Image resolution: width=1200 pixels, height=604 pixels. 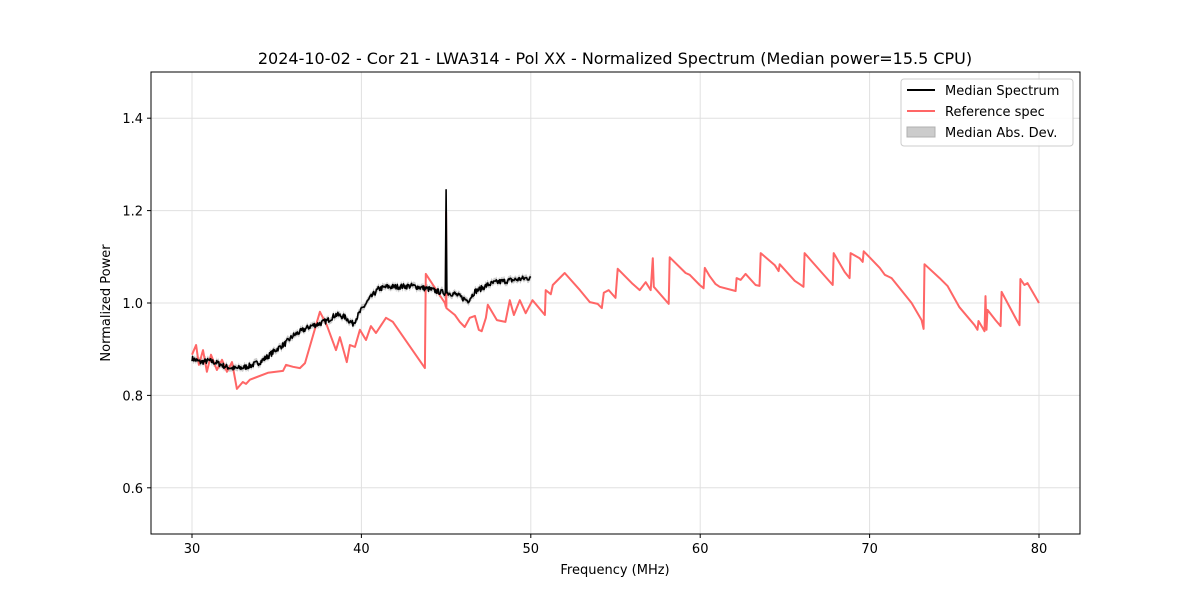 I want to click on legend-mad-swatch, so click(x=921, y=132).